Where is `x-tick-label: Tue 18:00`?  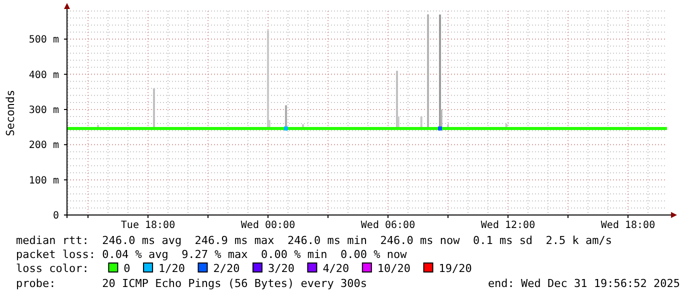
x-tick-label: Tue 18:00 is located at coordinates (148, 225).